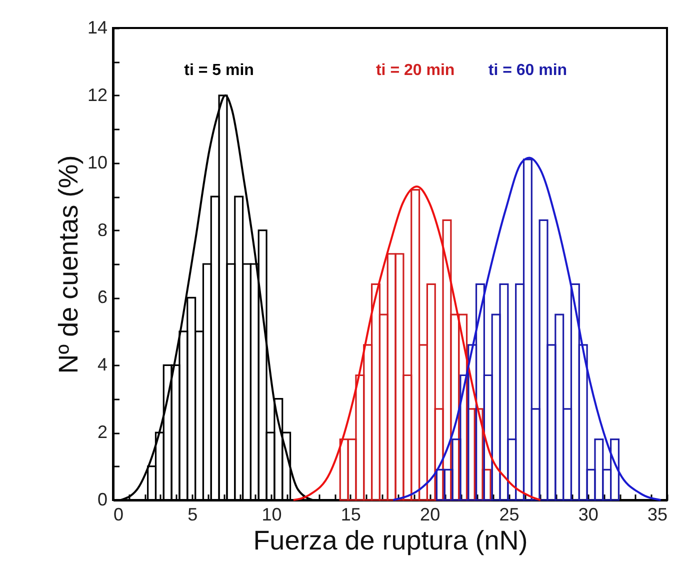  Describe the element at coordinates (119, 514) in the screenshot. I see `x-tick-label: 0` at that location.